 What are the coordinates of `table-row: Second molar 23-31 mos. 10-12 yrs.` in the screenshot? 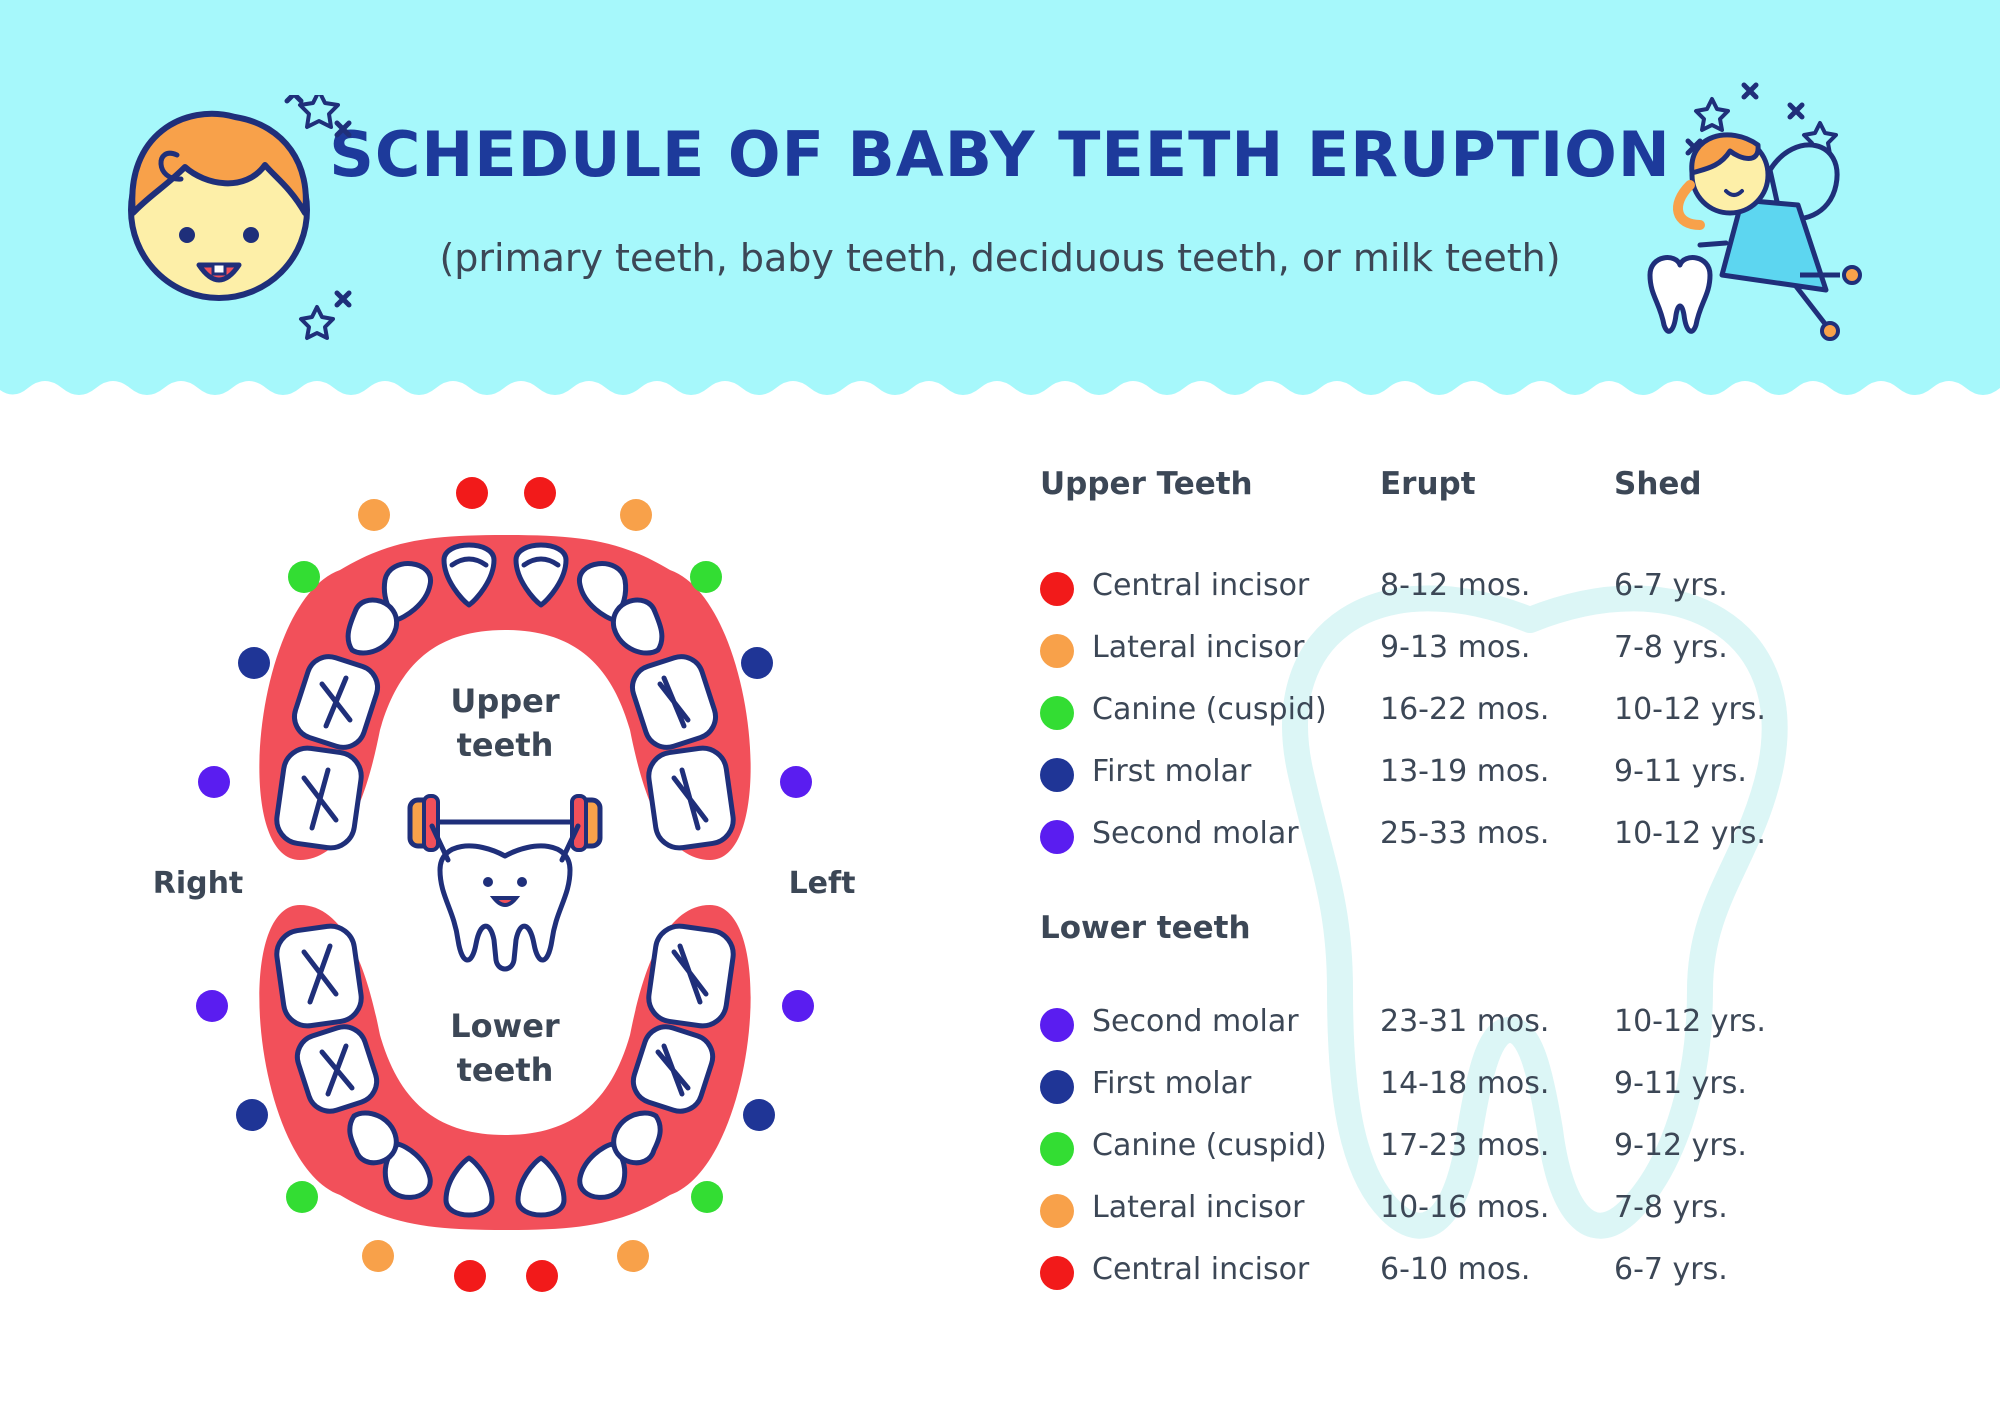 It's located at (1480, 1025).